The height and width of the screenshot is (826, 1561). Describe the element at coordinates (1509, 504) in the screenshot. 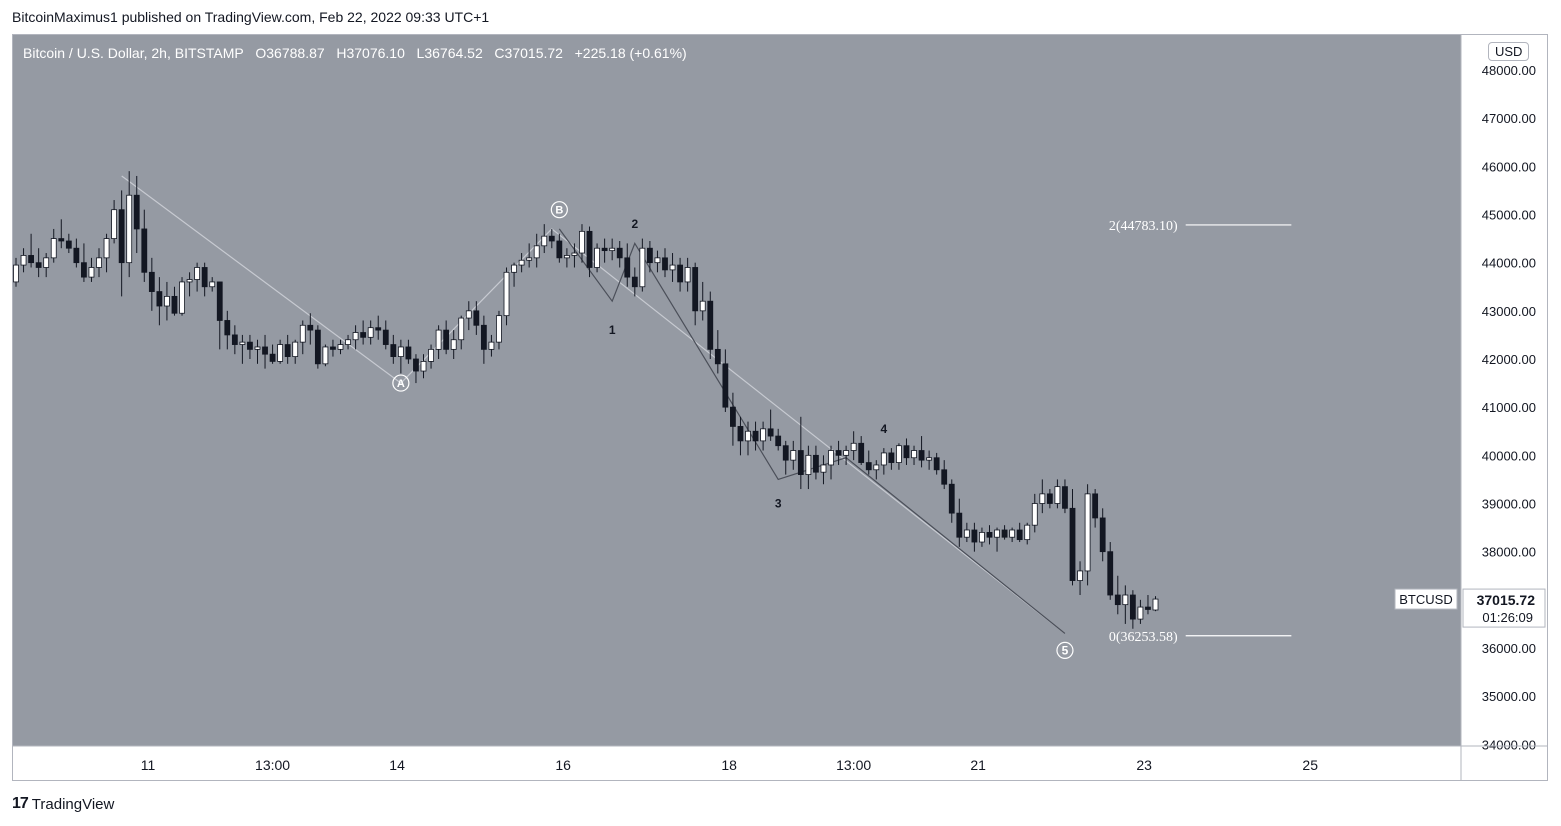

I see `price-tick-label: 39000.00` at that location.